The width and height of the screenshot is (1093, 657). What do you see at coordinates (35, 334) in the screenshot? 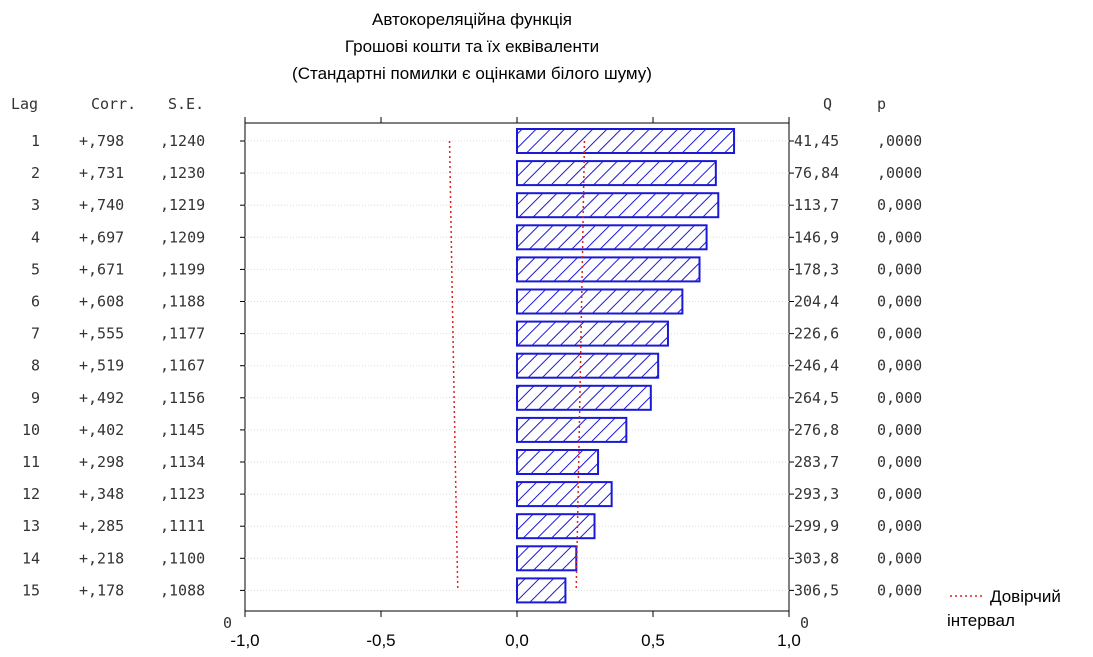
I see `lag-label: 7` at bounding box center [35, 334].